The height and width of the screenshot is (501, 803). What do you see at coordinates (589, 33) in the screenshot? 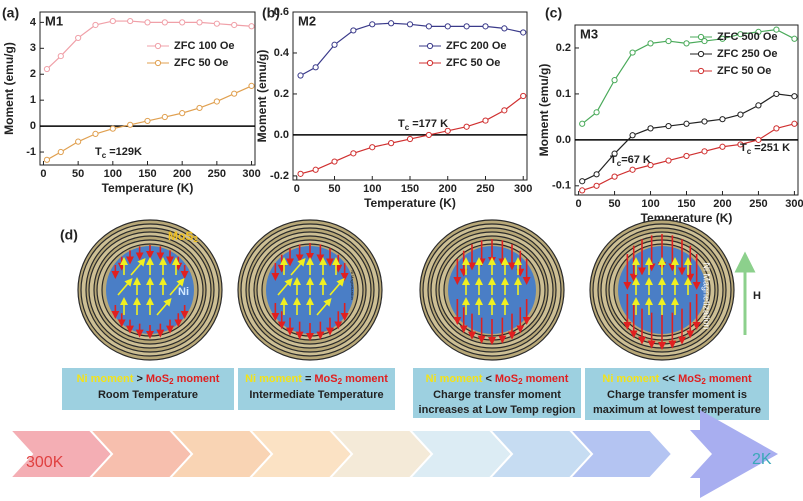
I see `chart-title: M3` at bounding box center [589, 33].